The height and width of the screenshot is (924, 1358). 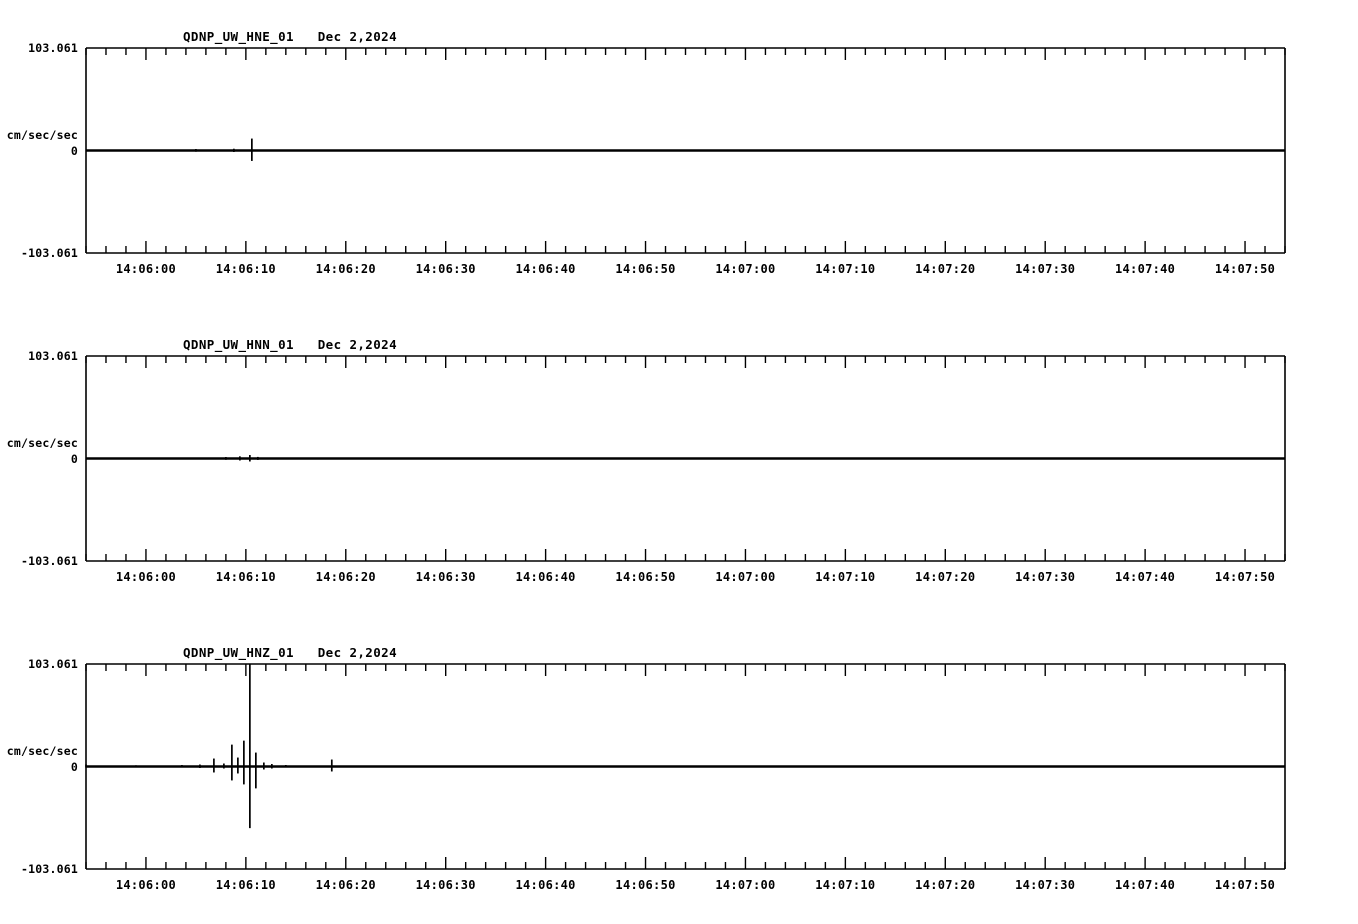 I want to click on panel-title: QDNP_UW_HNN_01 Dec 2,2024, so click(x=290, y=344).